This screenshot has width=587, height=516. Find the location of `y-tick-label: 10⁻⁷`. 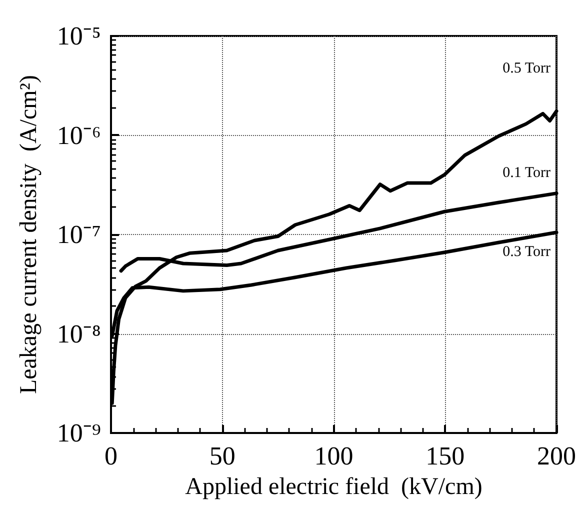

y-tick-label: 10⁻⁷ is located at coordinates (78, 234).